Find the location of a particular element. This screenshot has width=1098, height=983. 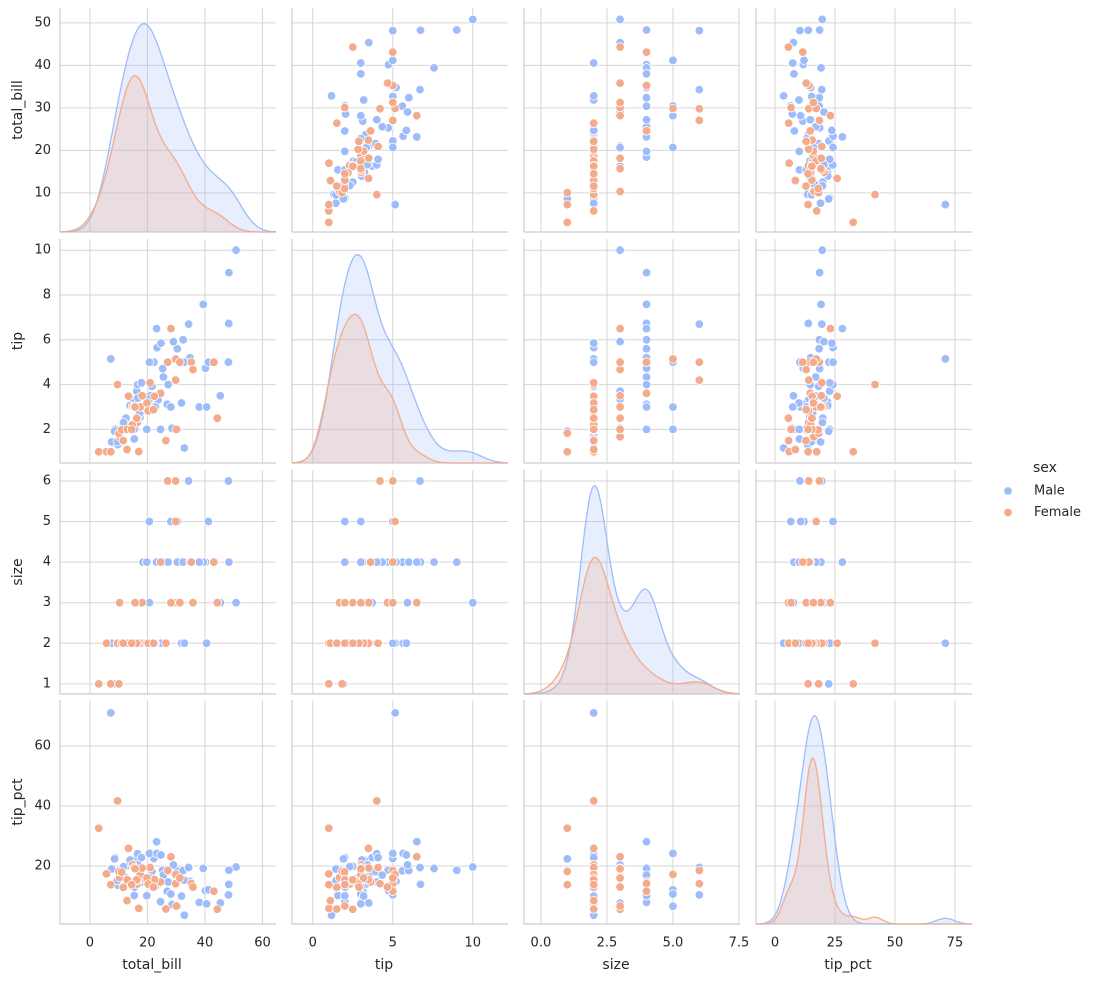

x-axis-label: tip is located at coordinates (384, 965).